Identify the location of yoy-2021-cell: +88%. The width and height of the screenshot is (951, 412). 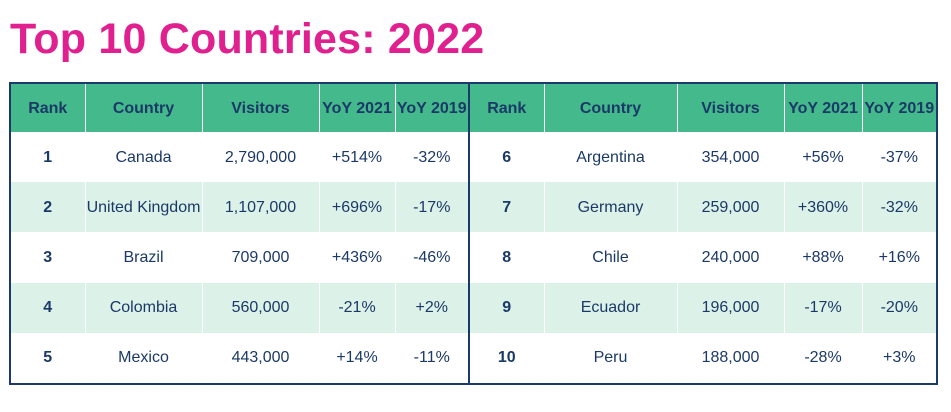
(823, 257).